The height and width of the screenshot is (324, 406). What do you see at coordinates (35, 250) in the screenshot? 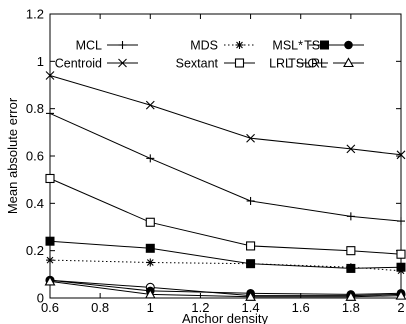
I see `y-tick-label: 0.2` at bounding box center [35, 250].